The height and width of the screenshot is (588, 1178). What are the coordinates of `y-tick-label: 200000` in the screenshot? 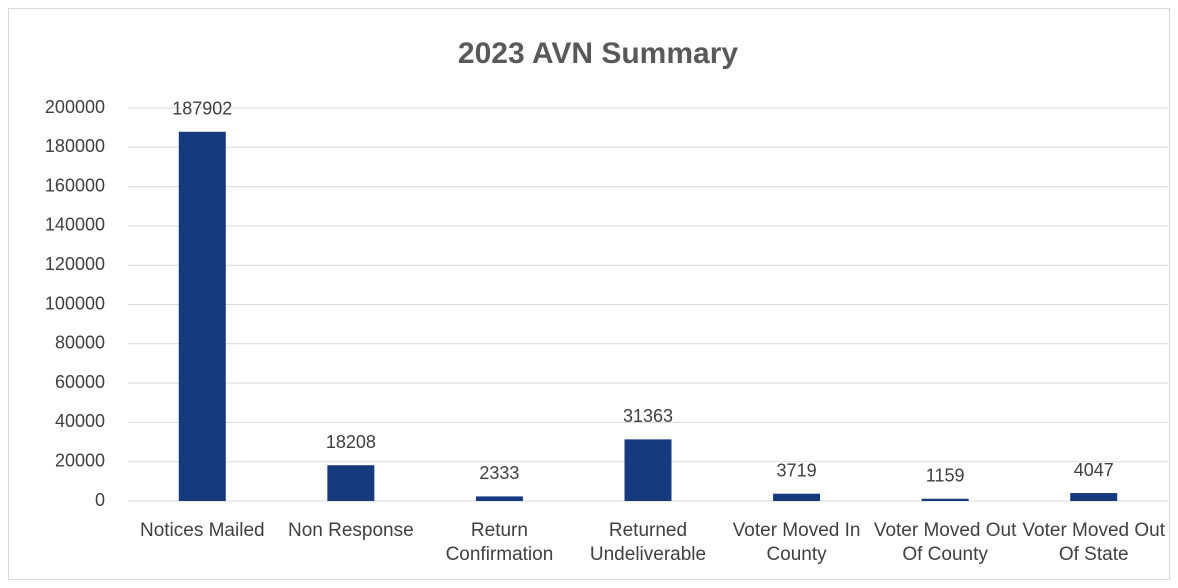 It's located at (75, 107).